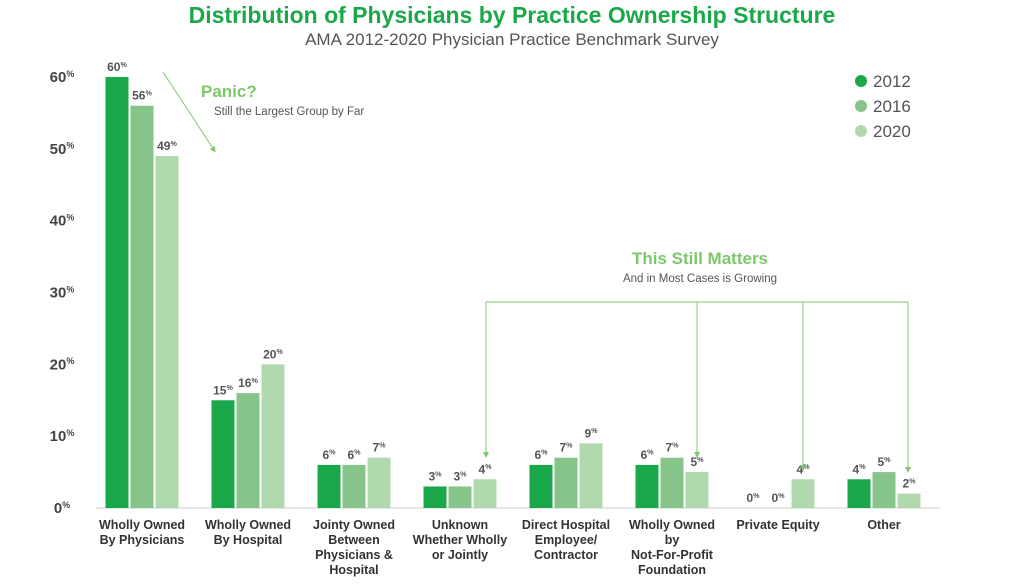 The height and width of the screenshot is (584, 1024). Describe the element at coordinates (62, 364) in the screenshot. I see `y-tick-label: 20%` at that location.